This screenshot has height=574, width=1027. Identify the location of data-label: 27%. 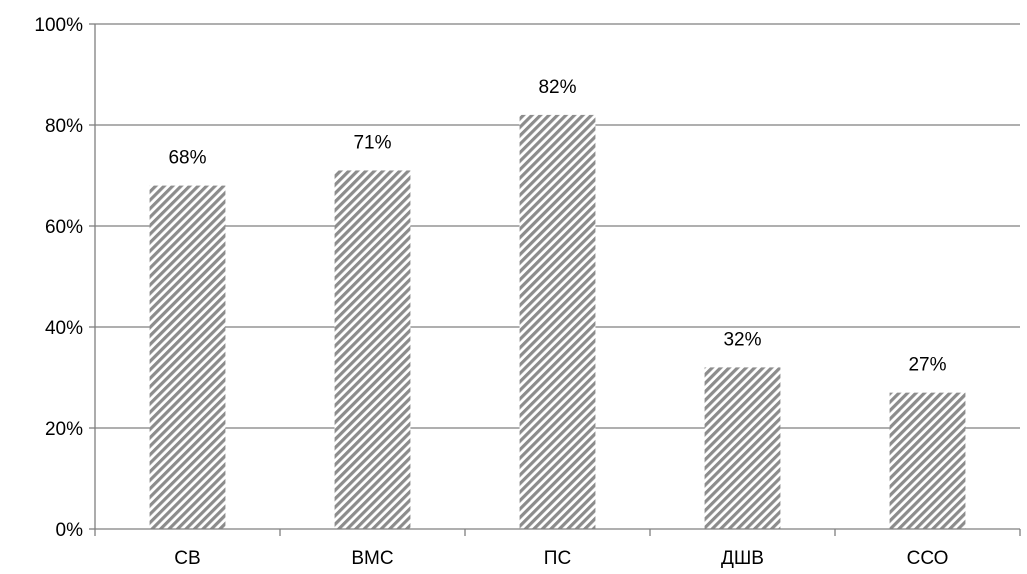
(927, 365).